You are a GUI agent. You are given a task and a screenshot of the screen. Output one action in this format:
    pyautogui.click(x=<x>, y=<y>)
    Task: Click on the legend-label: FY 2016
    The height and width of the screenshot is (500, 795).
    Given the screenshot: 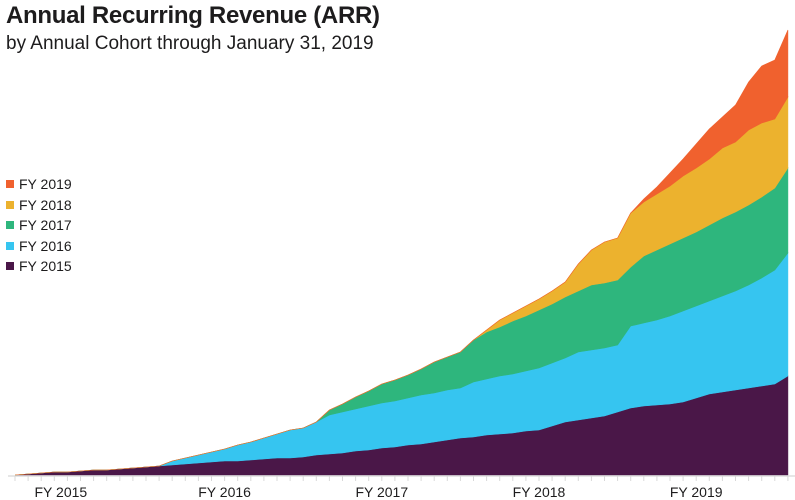 What is the action you would take?
    pyautogui.click(x=45, y=245)
    